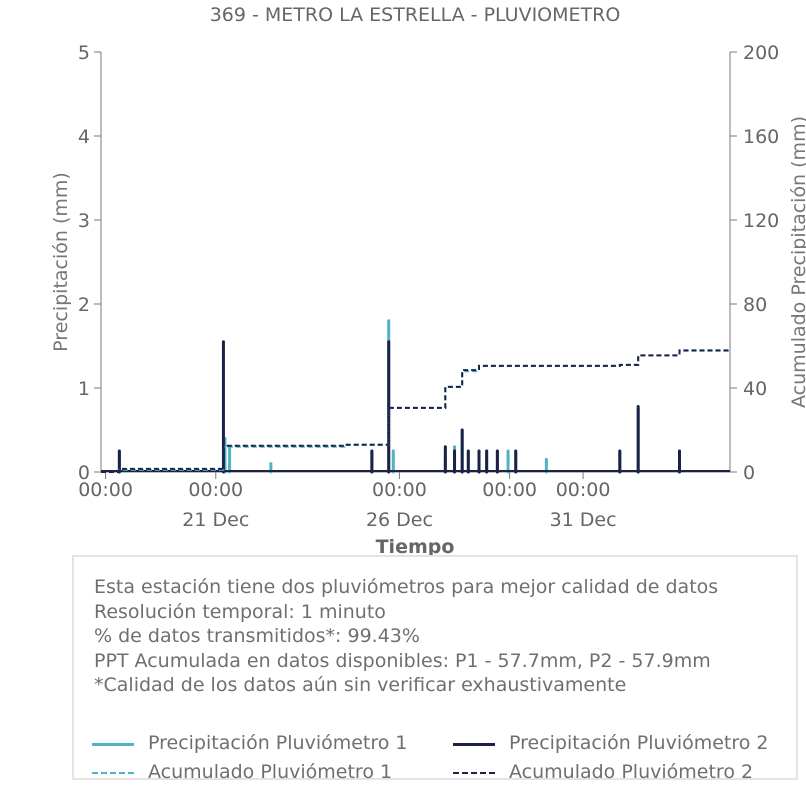 Image resolution: width=806 pixels, height=806 pixels. What do you see at coordinates (215, 520) in the screenshot?
I see `x-tick-date-label: 21 Dec` at bounding box center [215, 520].